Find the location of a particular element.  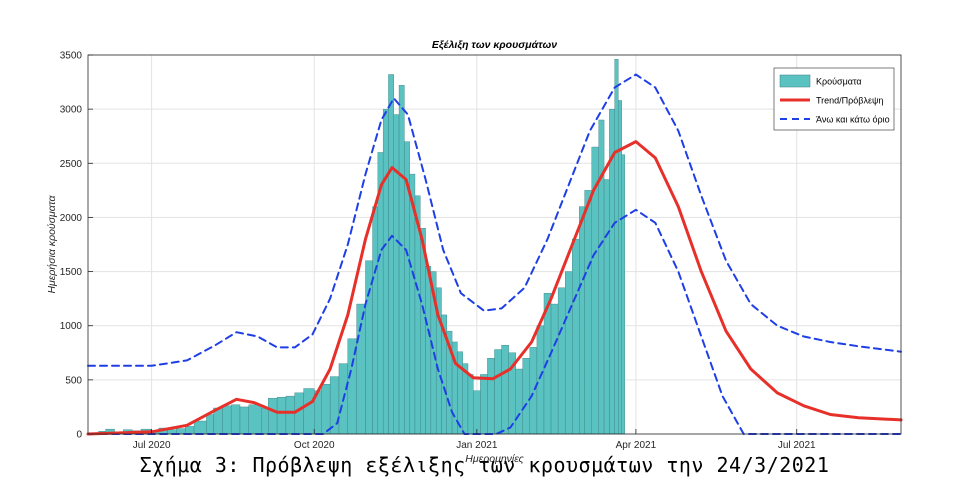

y-tick-label: 3000 is located at coordinates (71, 110).